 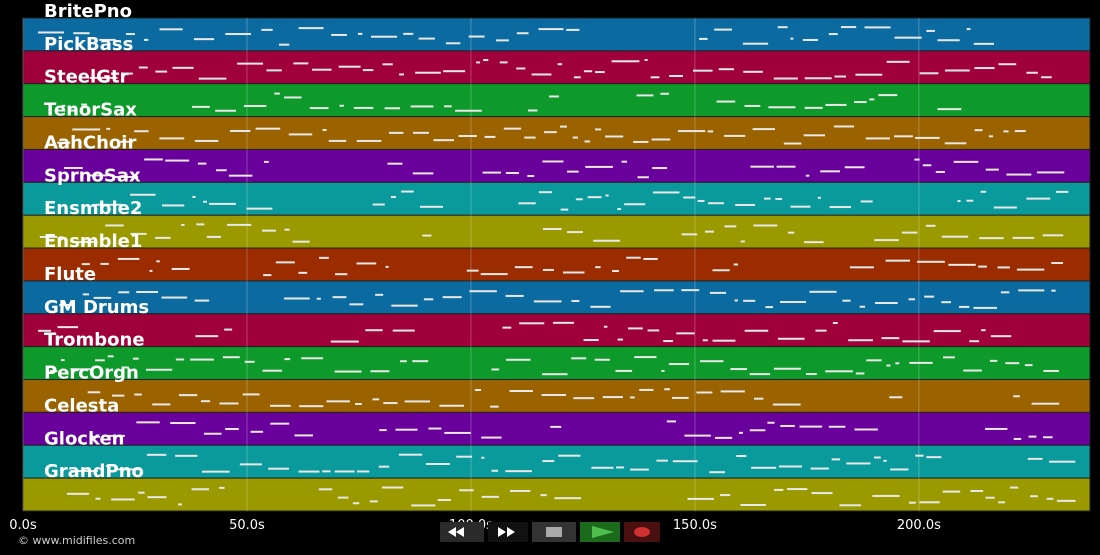 I want to click on track-label: TenorSax, so click(x=90, y=110).